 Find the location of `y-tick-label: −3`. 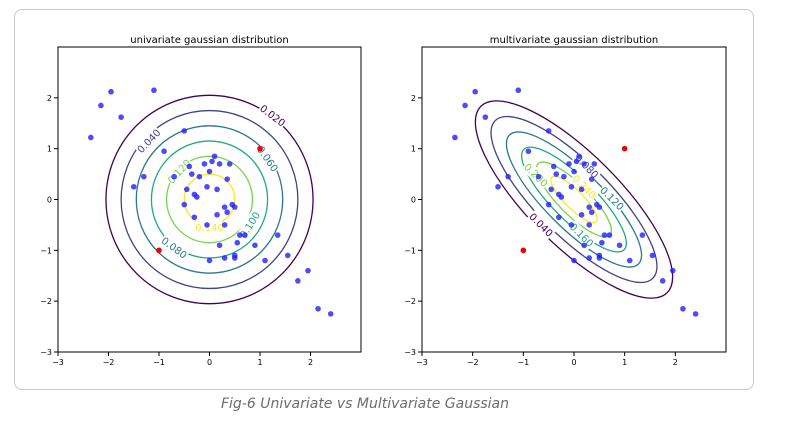

y-tick-label: −3 is located at coordinates (410, 352).